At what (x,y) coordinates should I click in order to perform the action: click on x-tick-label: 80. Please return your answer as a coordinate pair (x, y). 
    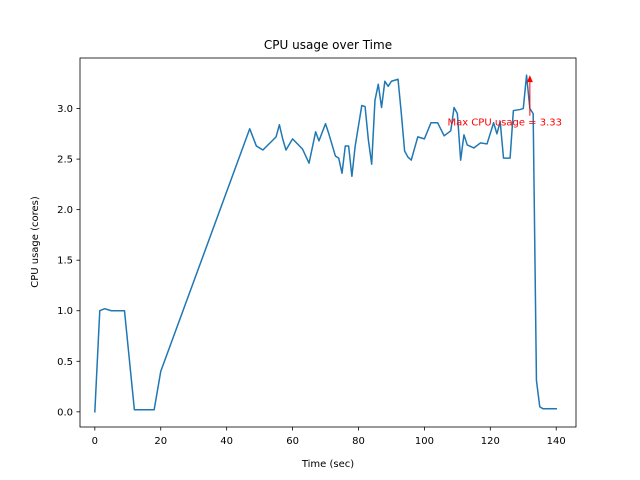
    Looking at the image, I should click on (358, 441).